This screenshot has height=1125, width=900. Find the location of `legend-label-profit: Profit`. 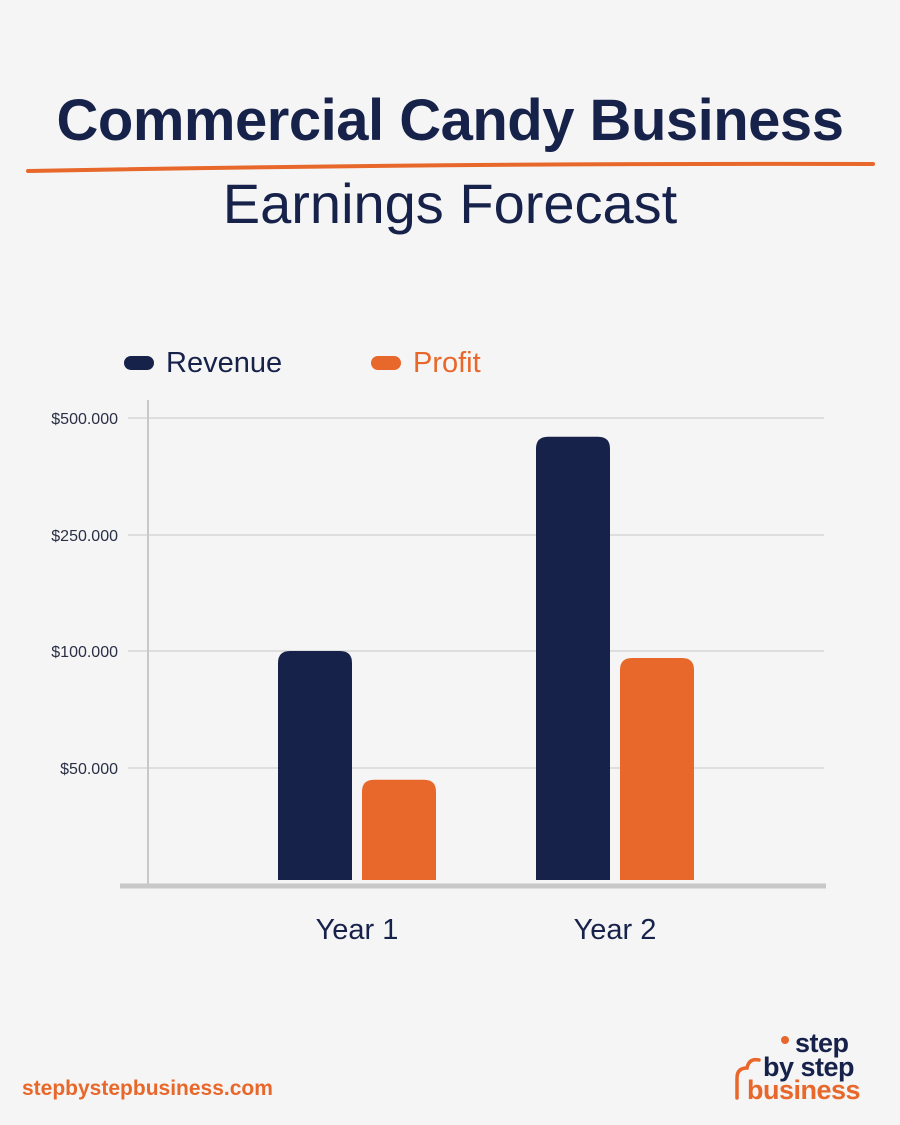

legend-label-profit: Profit is located at coordinates (447, 363).